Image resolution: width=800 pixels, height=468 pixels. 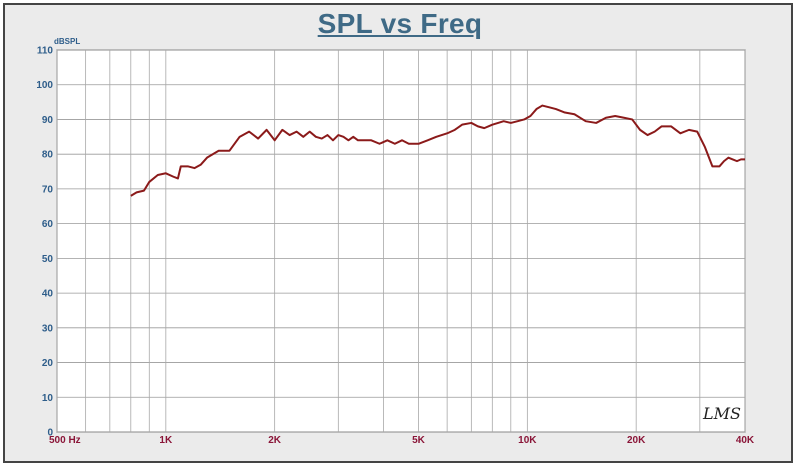 What do you see at coordinates (48, 363) in the screenshot?
I see `y-tick-label: 20` at bounding box center [48, 363].